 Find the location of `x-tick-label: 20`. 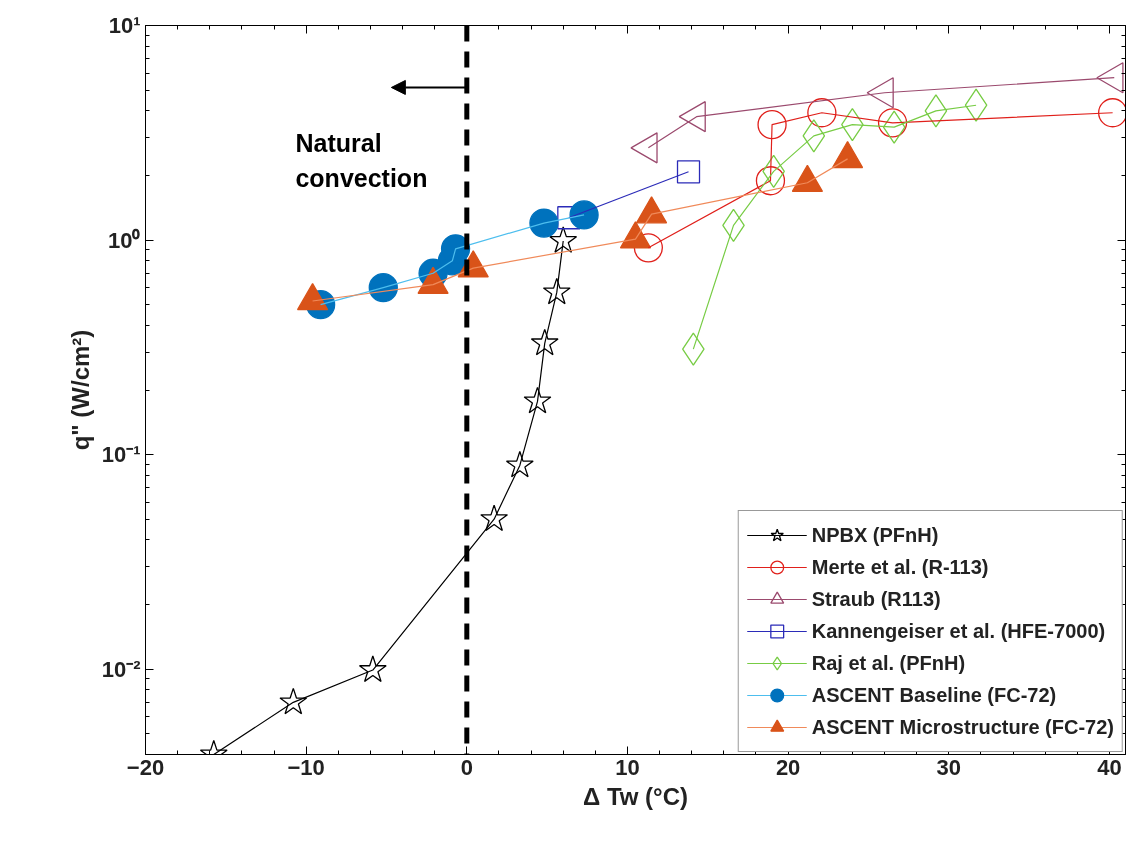

x-tick-label: 20 is located at coordinates (788, 767).